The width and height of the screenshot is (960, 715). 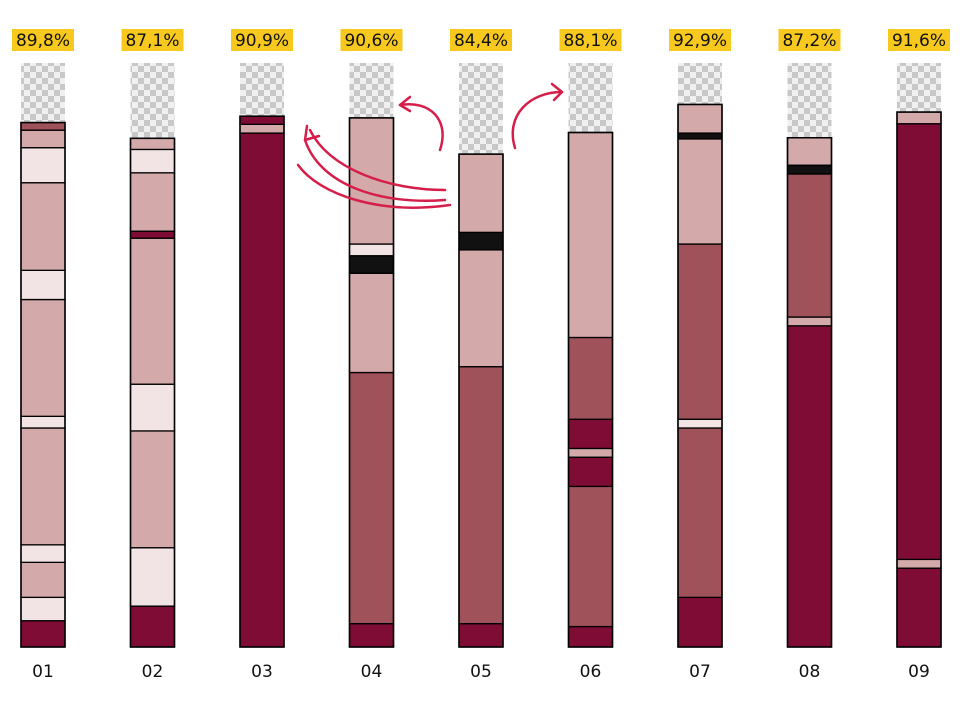 I want to click on value-label: 84,4%, so click(x=481, y=41).